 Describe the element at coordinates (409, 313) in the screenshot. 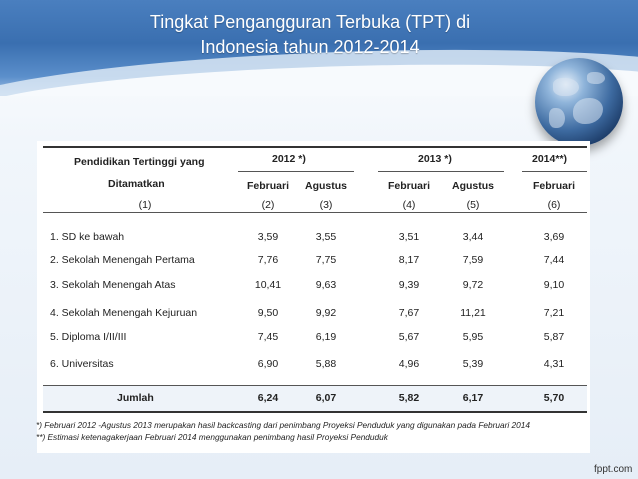

I see `table-cell: 7,67` at that location.